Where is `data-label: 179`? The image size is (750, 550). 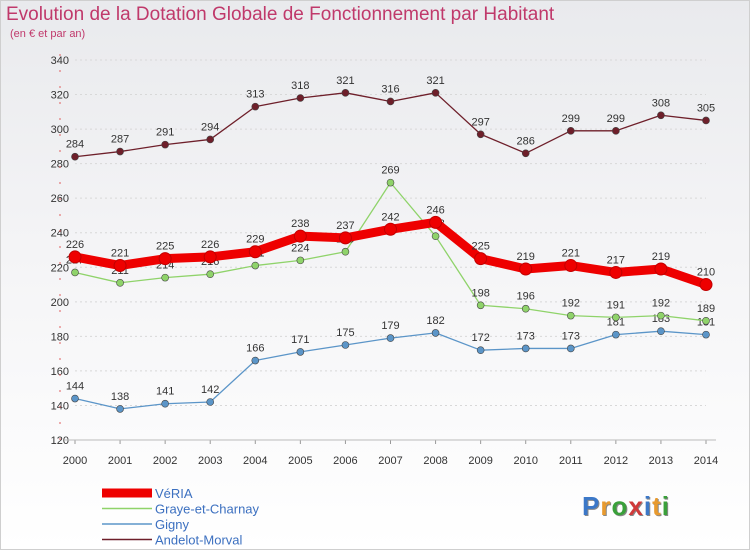
data-label: 179 is located at coordinates (390, 326).